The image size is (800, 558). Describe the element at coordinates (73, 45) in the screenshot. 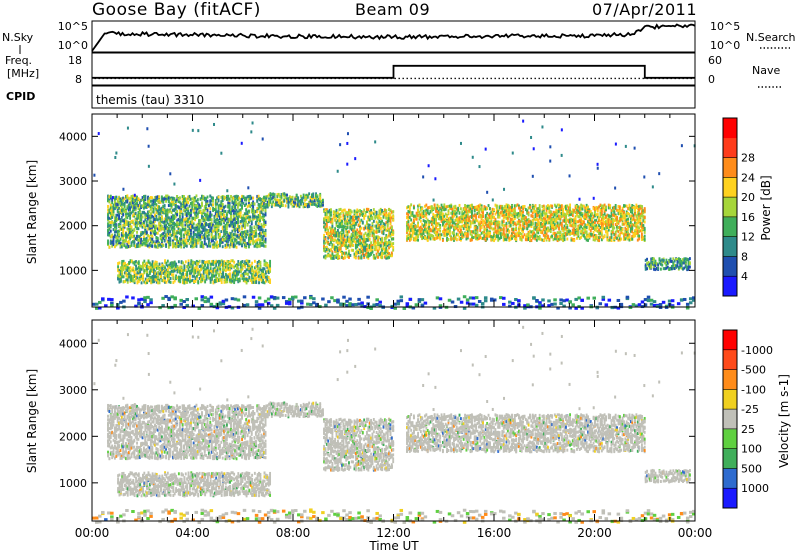

I see `nsky-tick-bottom: 10^0` at that location.